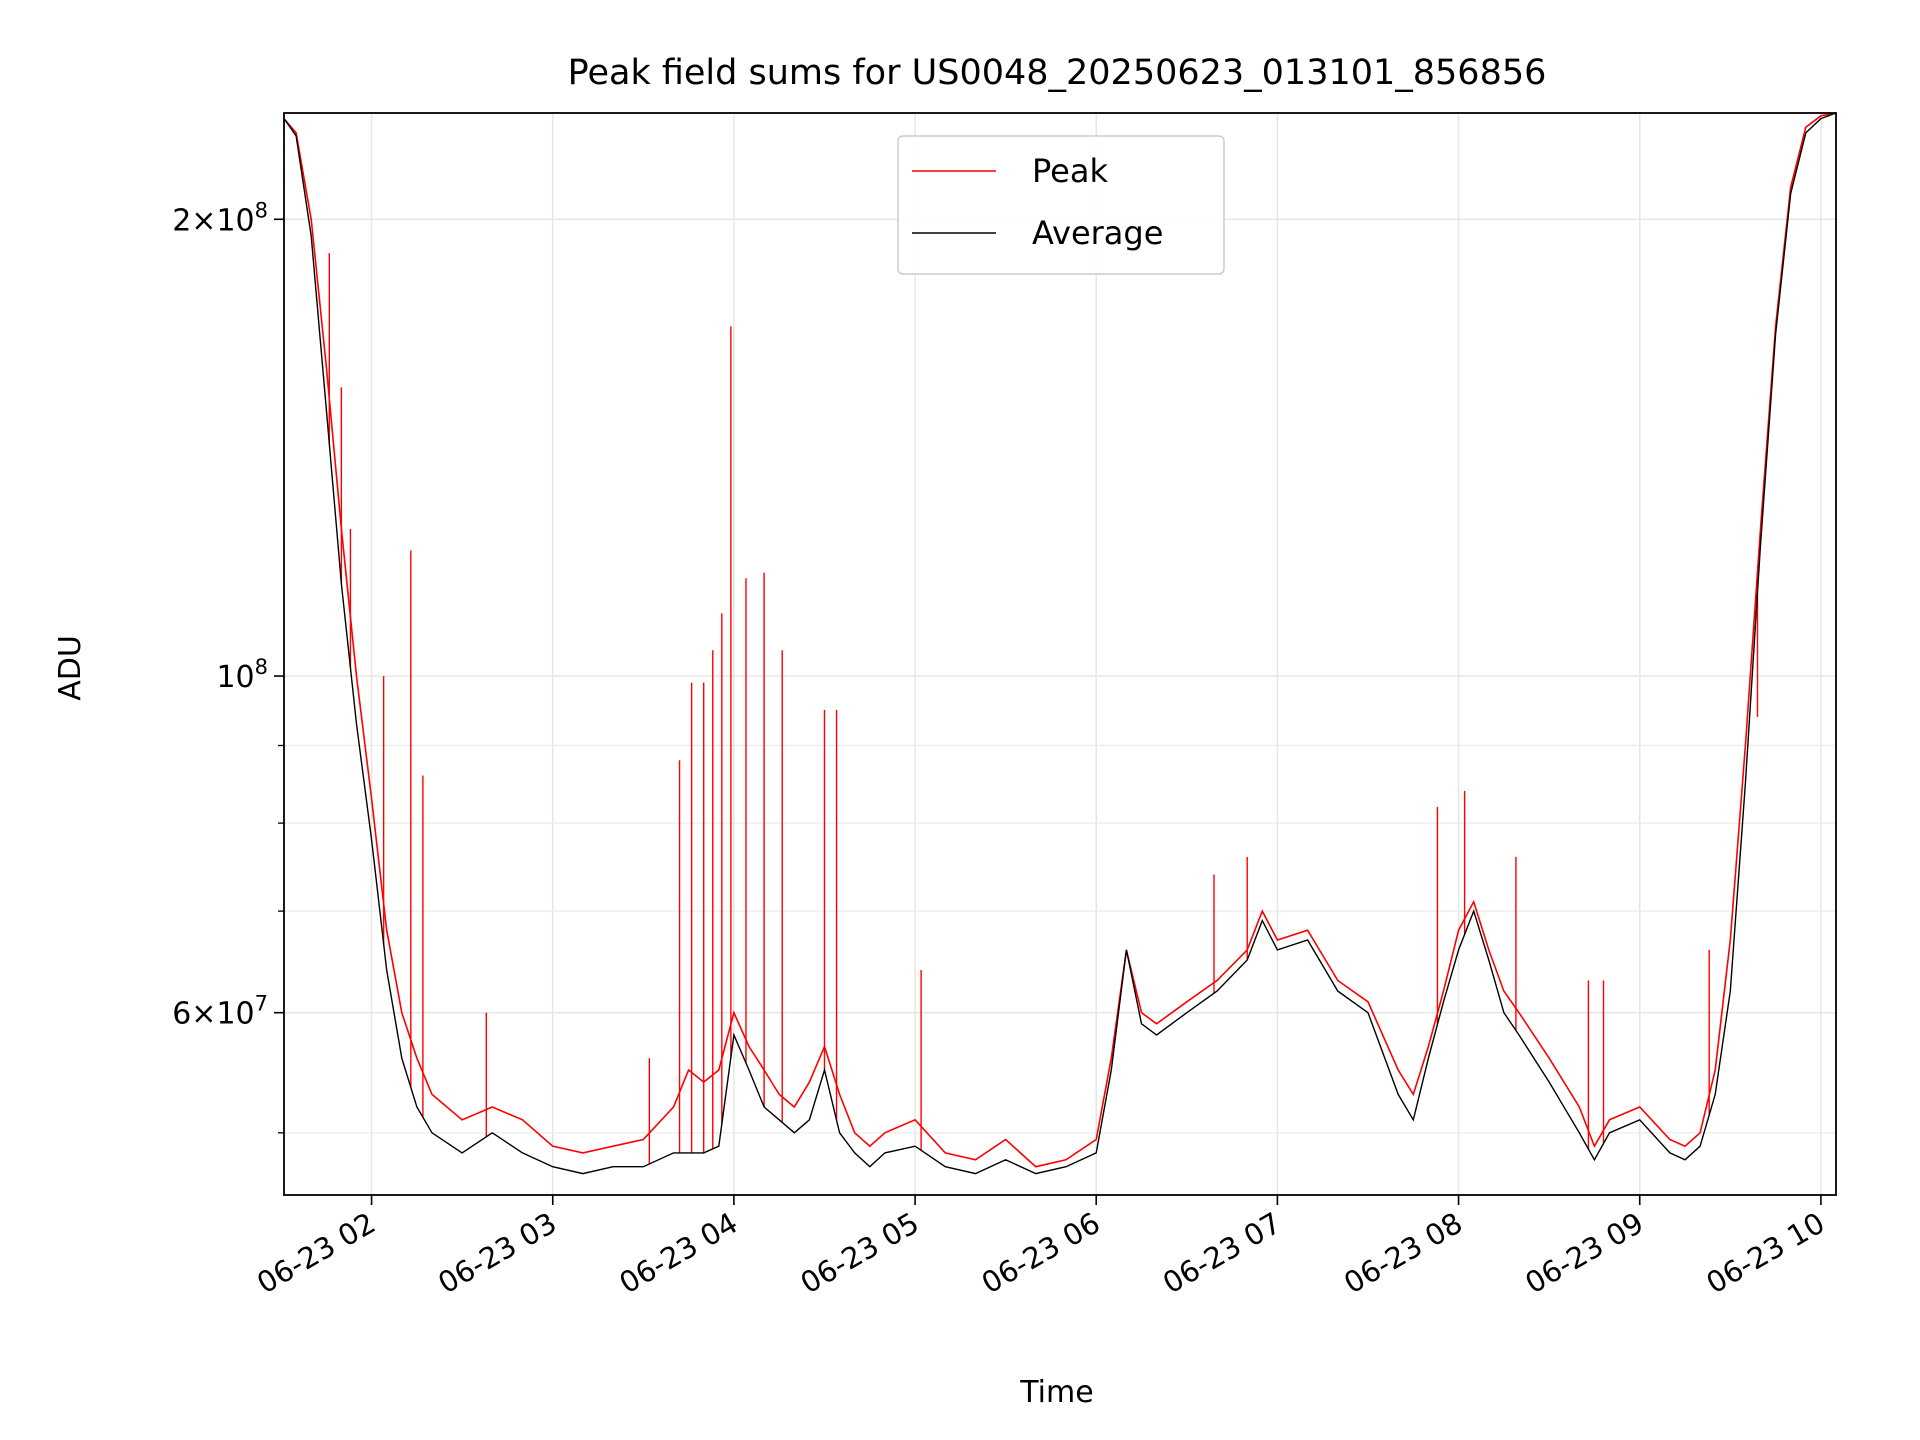  Describe the element at coordinates (1056, 1392) in the screenshot. I see `x-axis-label: Time` at that location.